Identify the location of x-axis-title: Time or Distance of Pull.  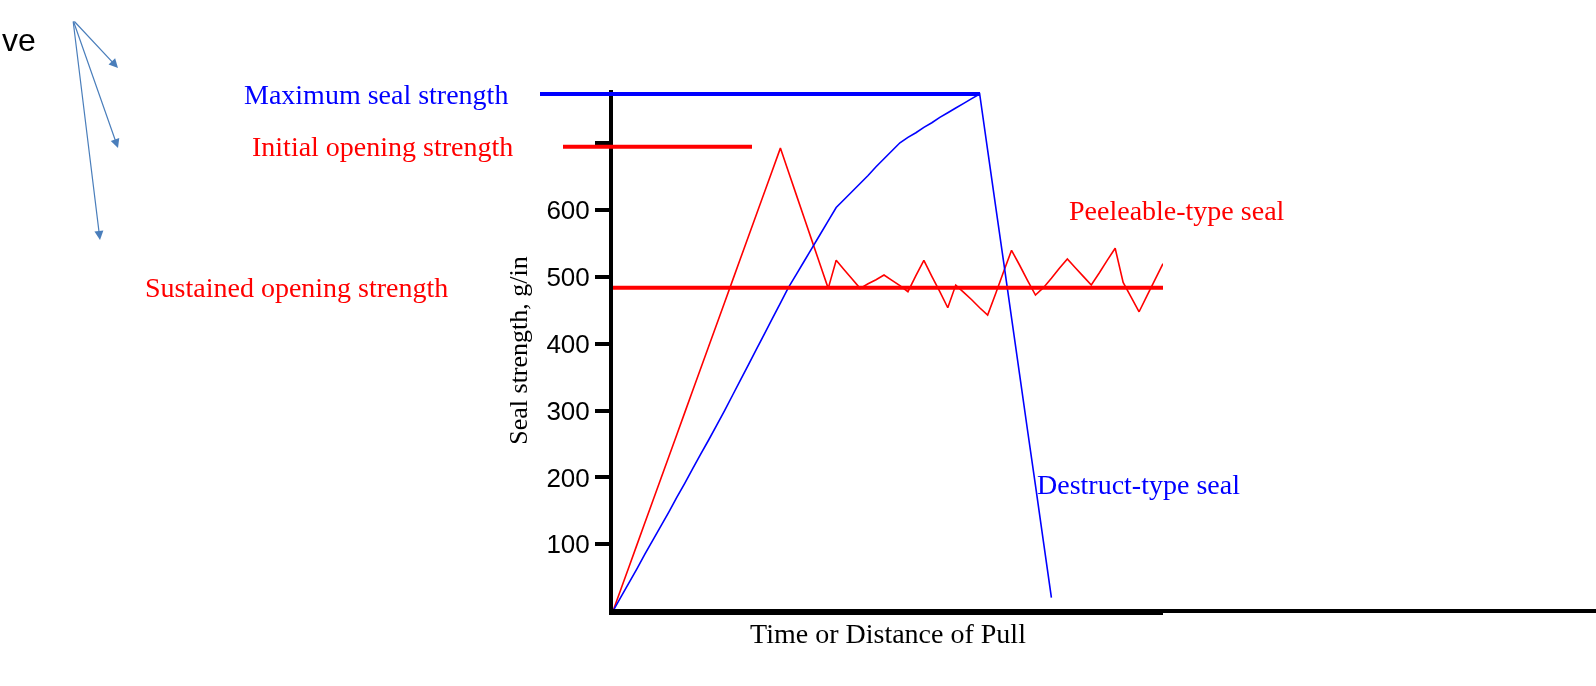
(888, 633).